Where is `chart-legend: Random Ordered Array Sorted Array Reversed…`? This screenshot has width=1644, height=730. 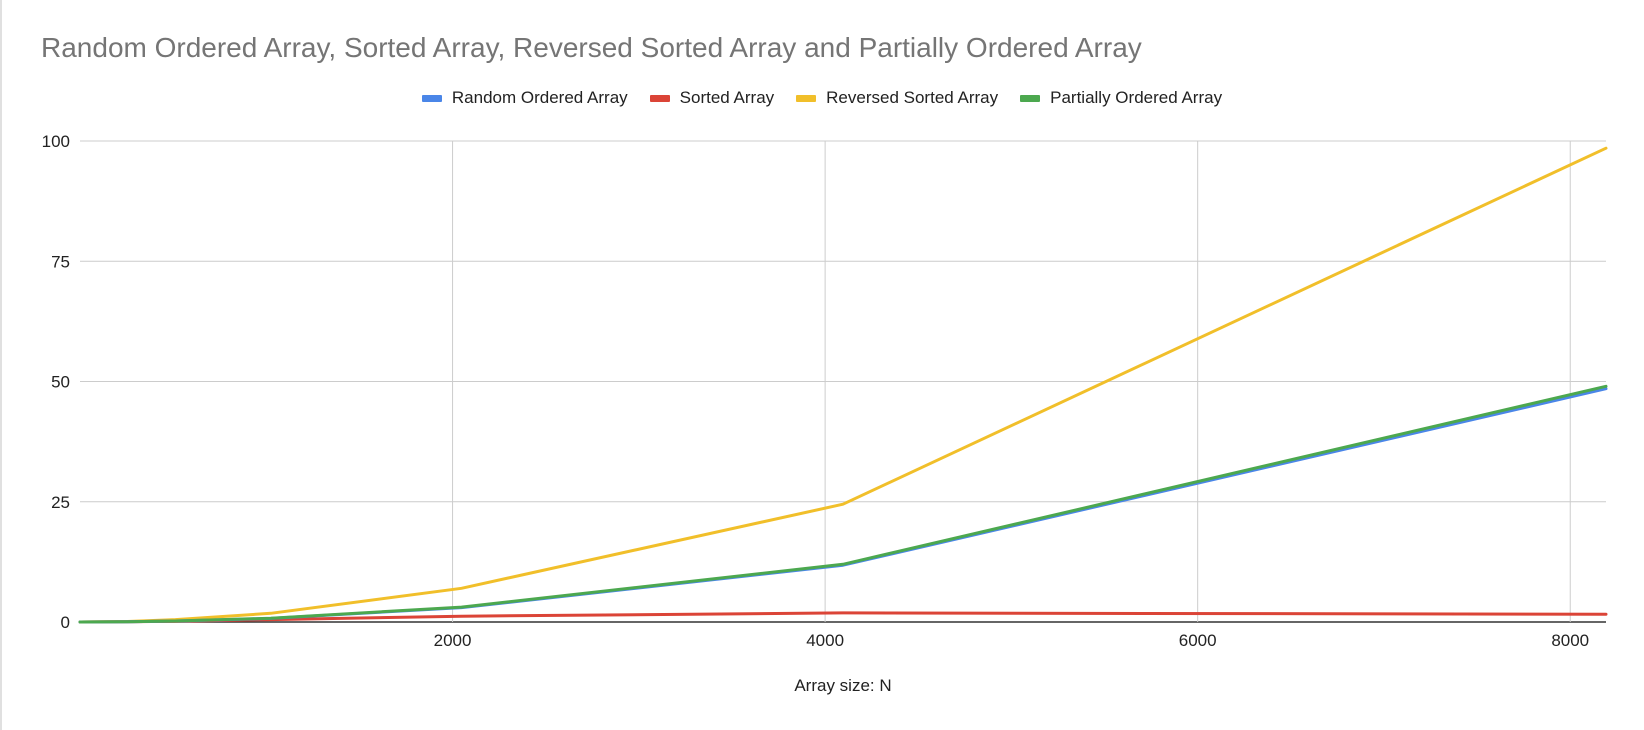
chart-legend: Random Ordered Array Sorted Array Reversed… is located at coordinates (822, 98).